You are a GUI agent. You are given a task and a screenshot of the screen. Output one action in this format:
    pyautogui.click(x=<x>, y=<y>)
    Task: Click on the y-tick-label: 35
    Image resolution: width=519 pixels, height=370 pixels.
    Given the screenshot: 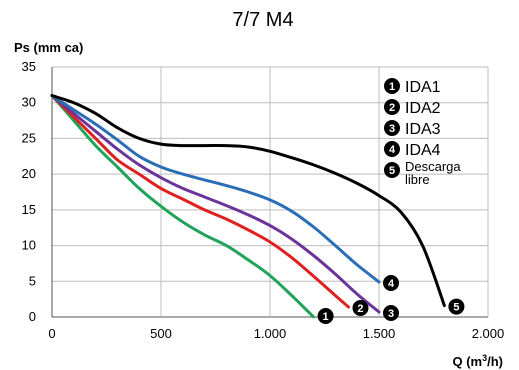 What is the action you would take?
    pyautogui.click(x=29, y=66)
    